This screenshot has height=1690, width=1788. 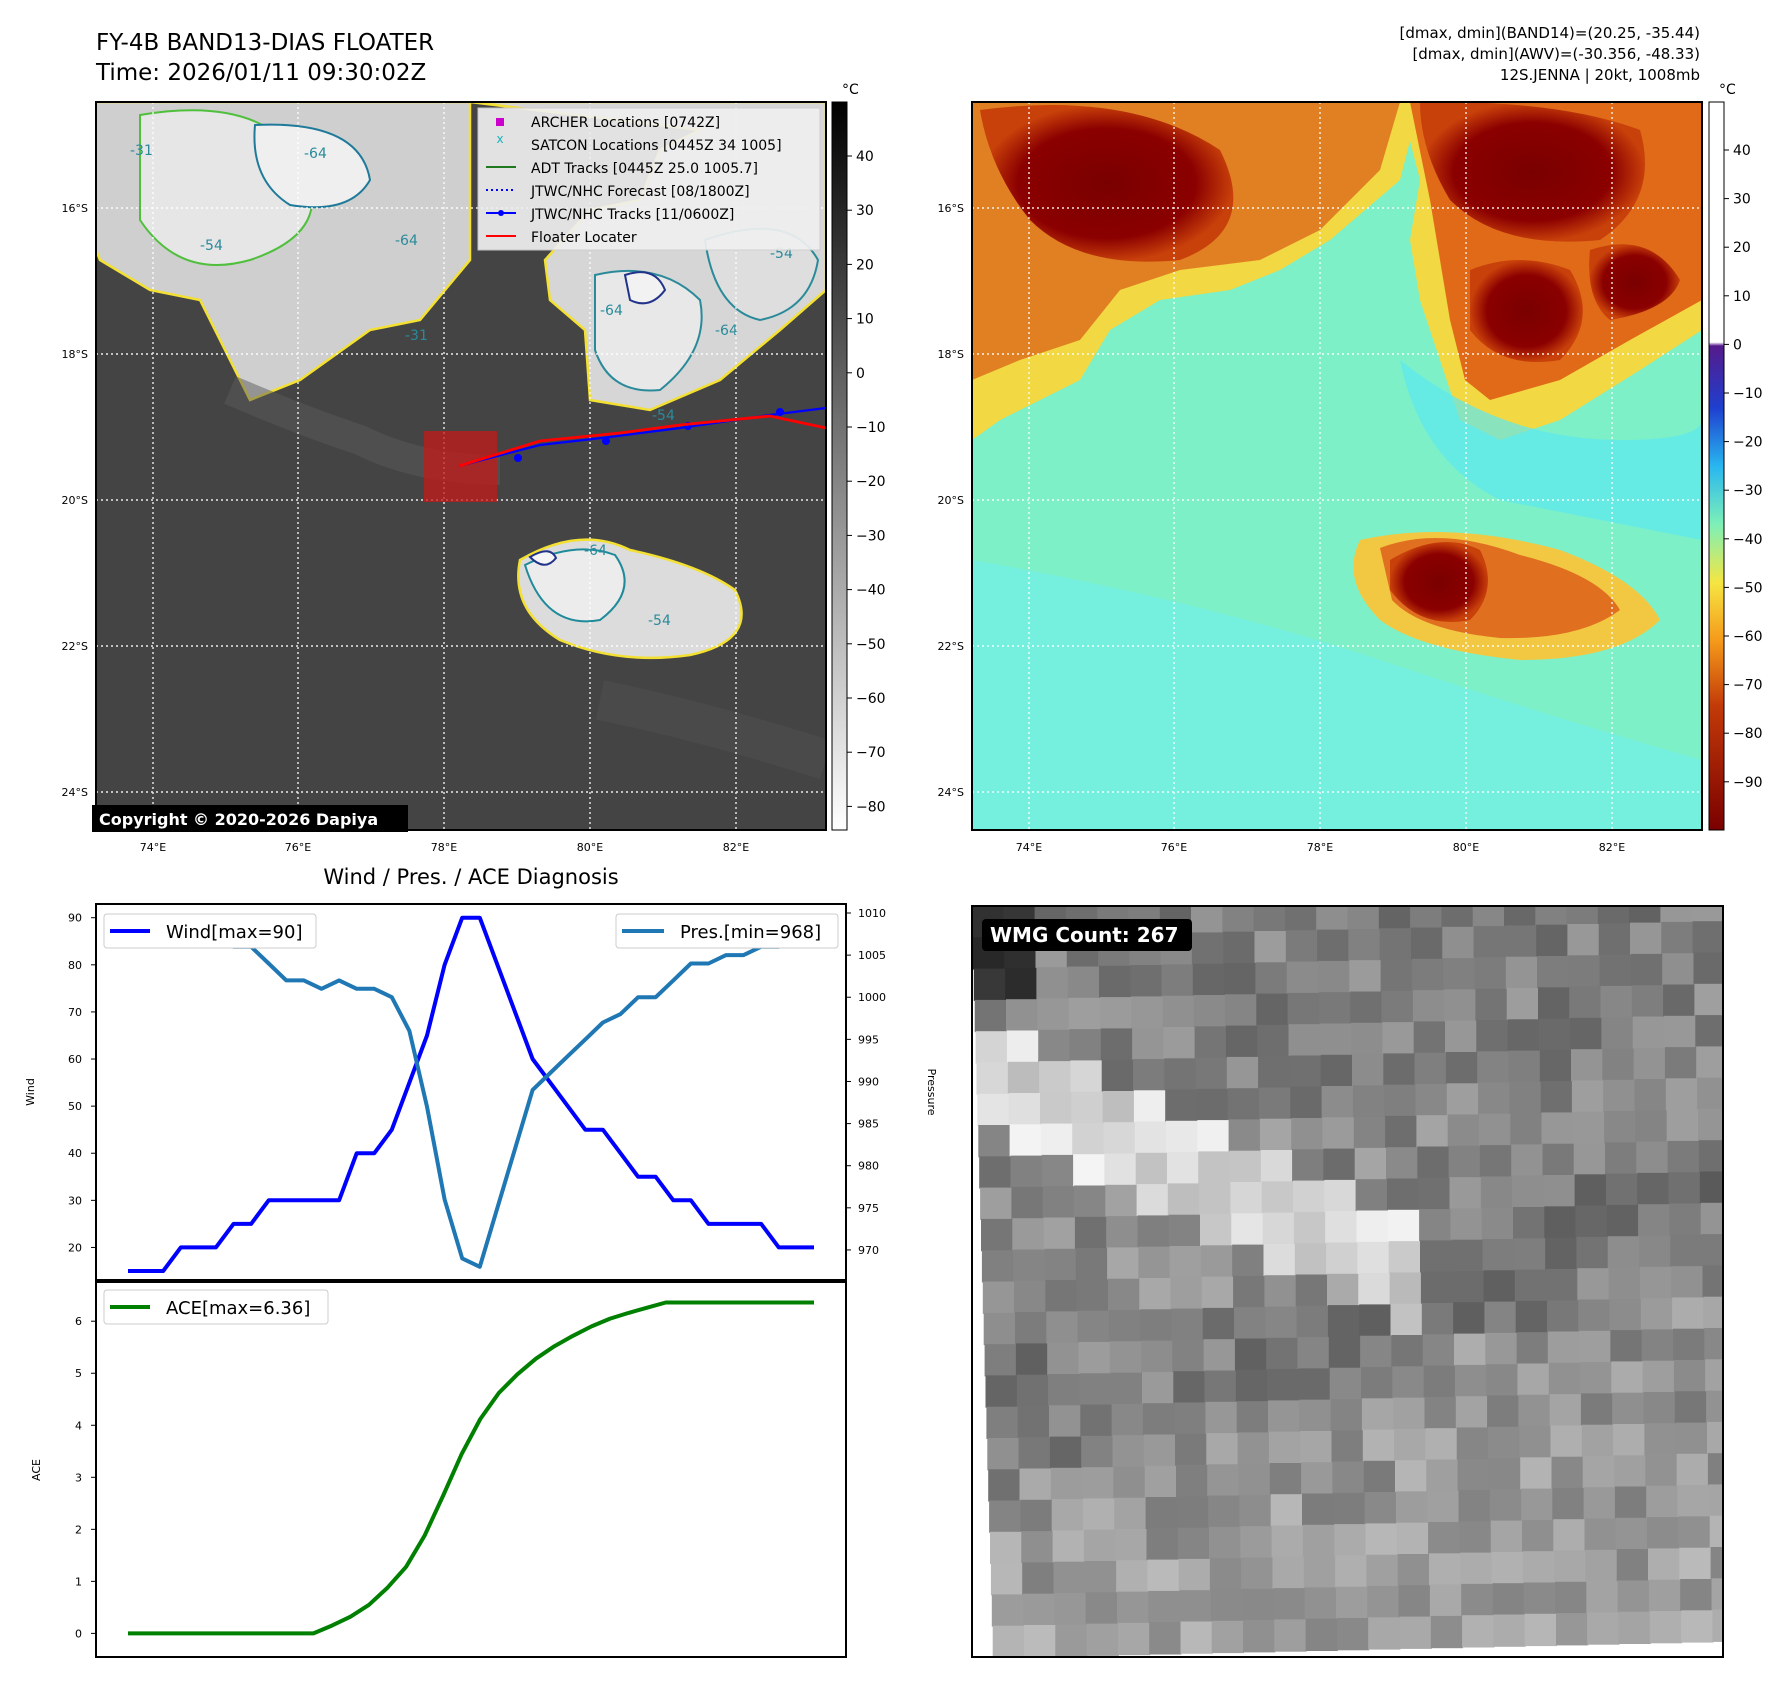 What do you see at coordinates (260, 73) in the screenshot?
I see `title-line2: Time: 2026/01/11 09:30:02Z` at bounding box center [260, 73].